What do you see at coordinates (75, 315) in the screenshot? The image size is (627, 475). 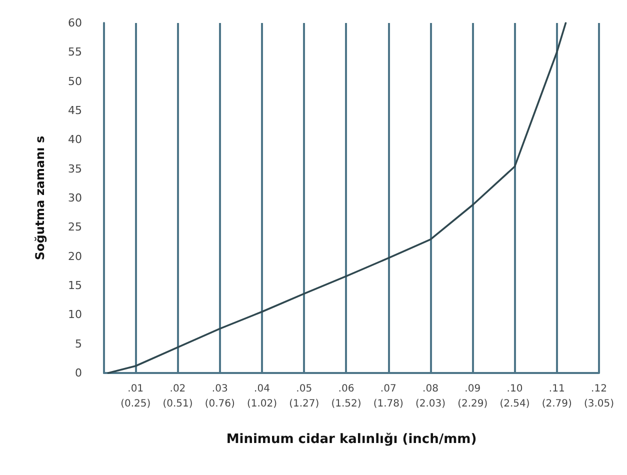 I see `y-tick-label: 10` at bounding box center [75, 315].